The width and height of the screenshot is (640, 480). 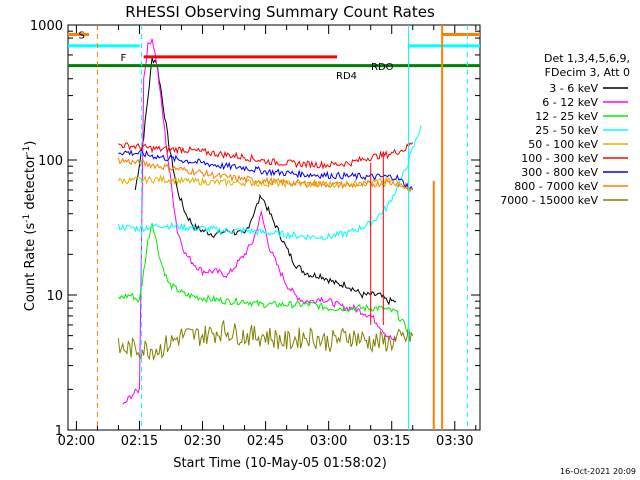 What do you see at coordinates (76, 441) in the screenshot?
I see `x-tick-label: 02:00` at bounding box center [76, 441].